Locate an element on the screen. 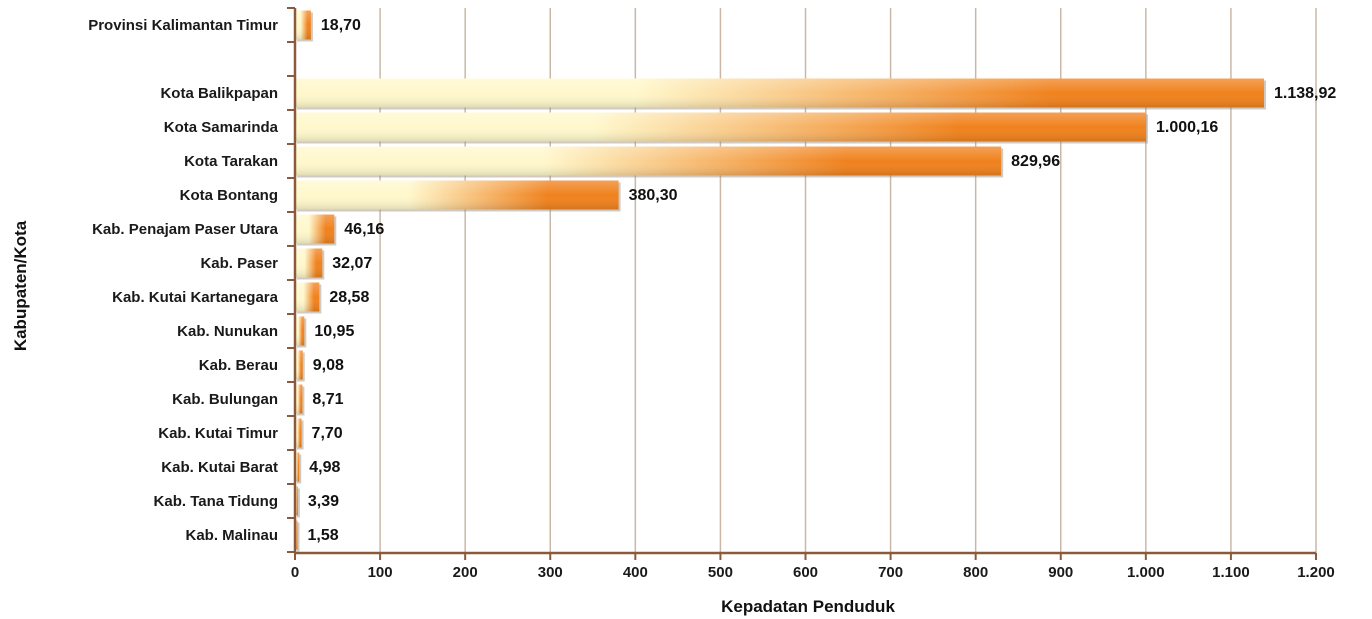 This screenshot has width=1372, height=619. category-label: Kota Bontang is located at coordinates (229, 195).